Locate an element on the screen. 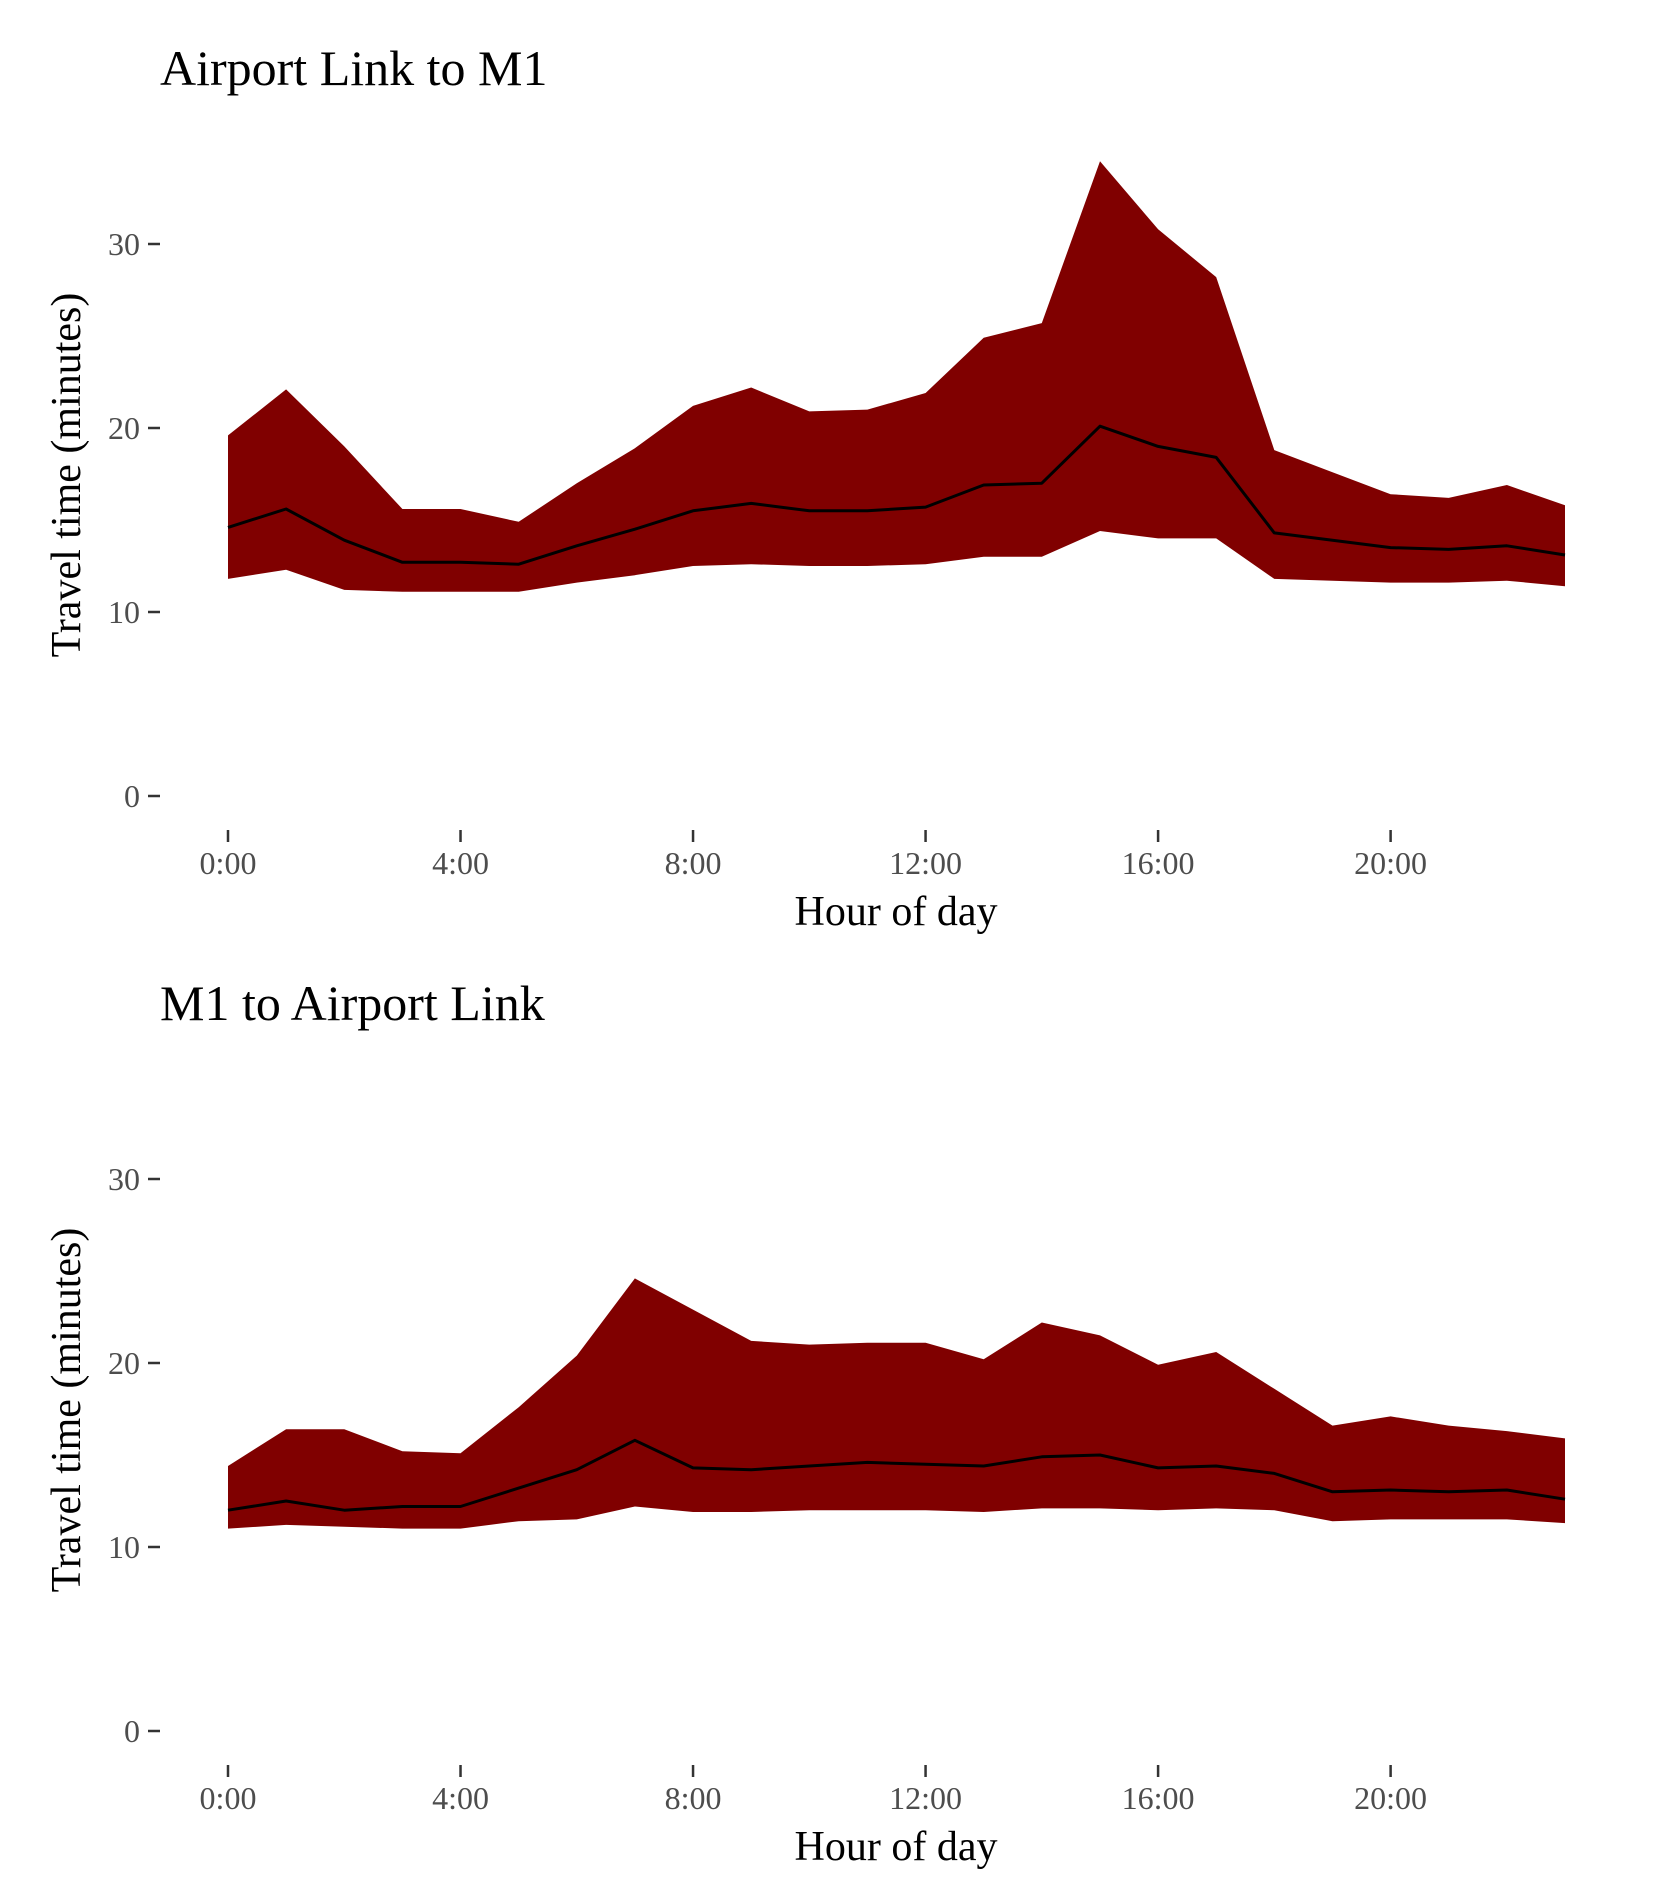 The image size is (1653, 1889). band-area is located at coordinates (896, 1403).